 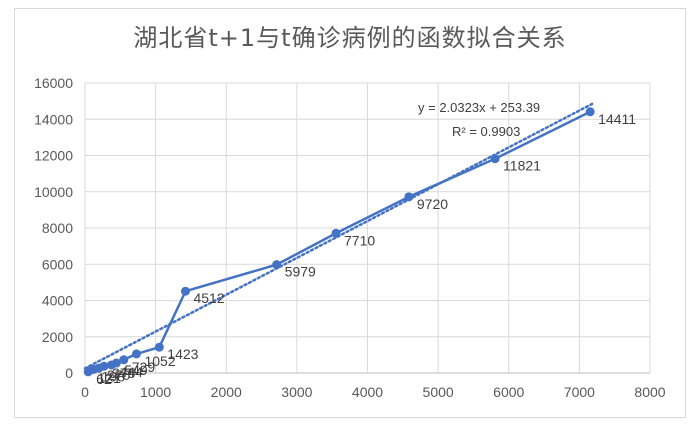 I want to click on y-tick-label: 6000, so click(x=57, y=264).